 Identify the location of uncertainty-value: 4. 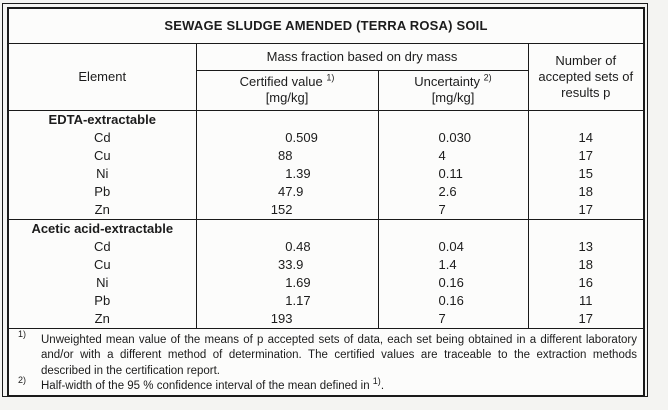
(442, 155).